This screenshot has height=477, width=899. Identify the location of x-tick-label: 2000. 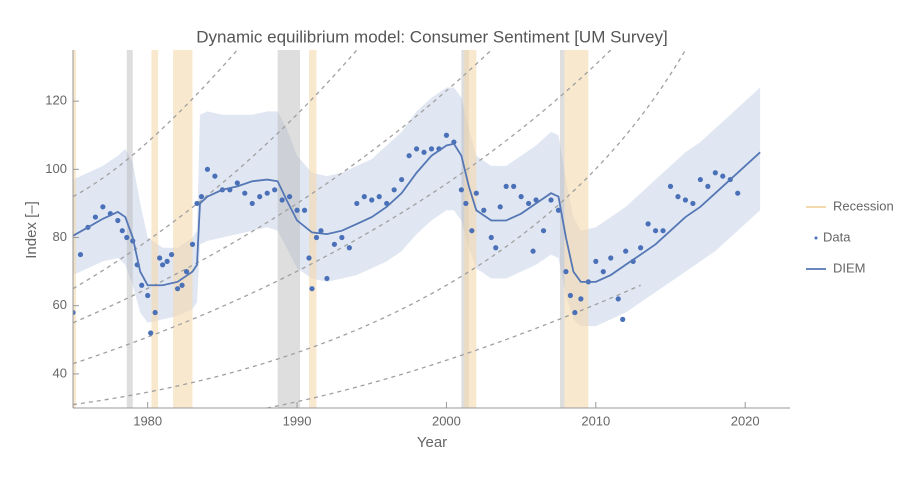
(446, 420).